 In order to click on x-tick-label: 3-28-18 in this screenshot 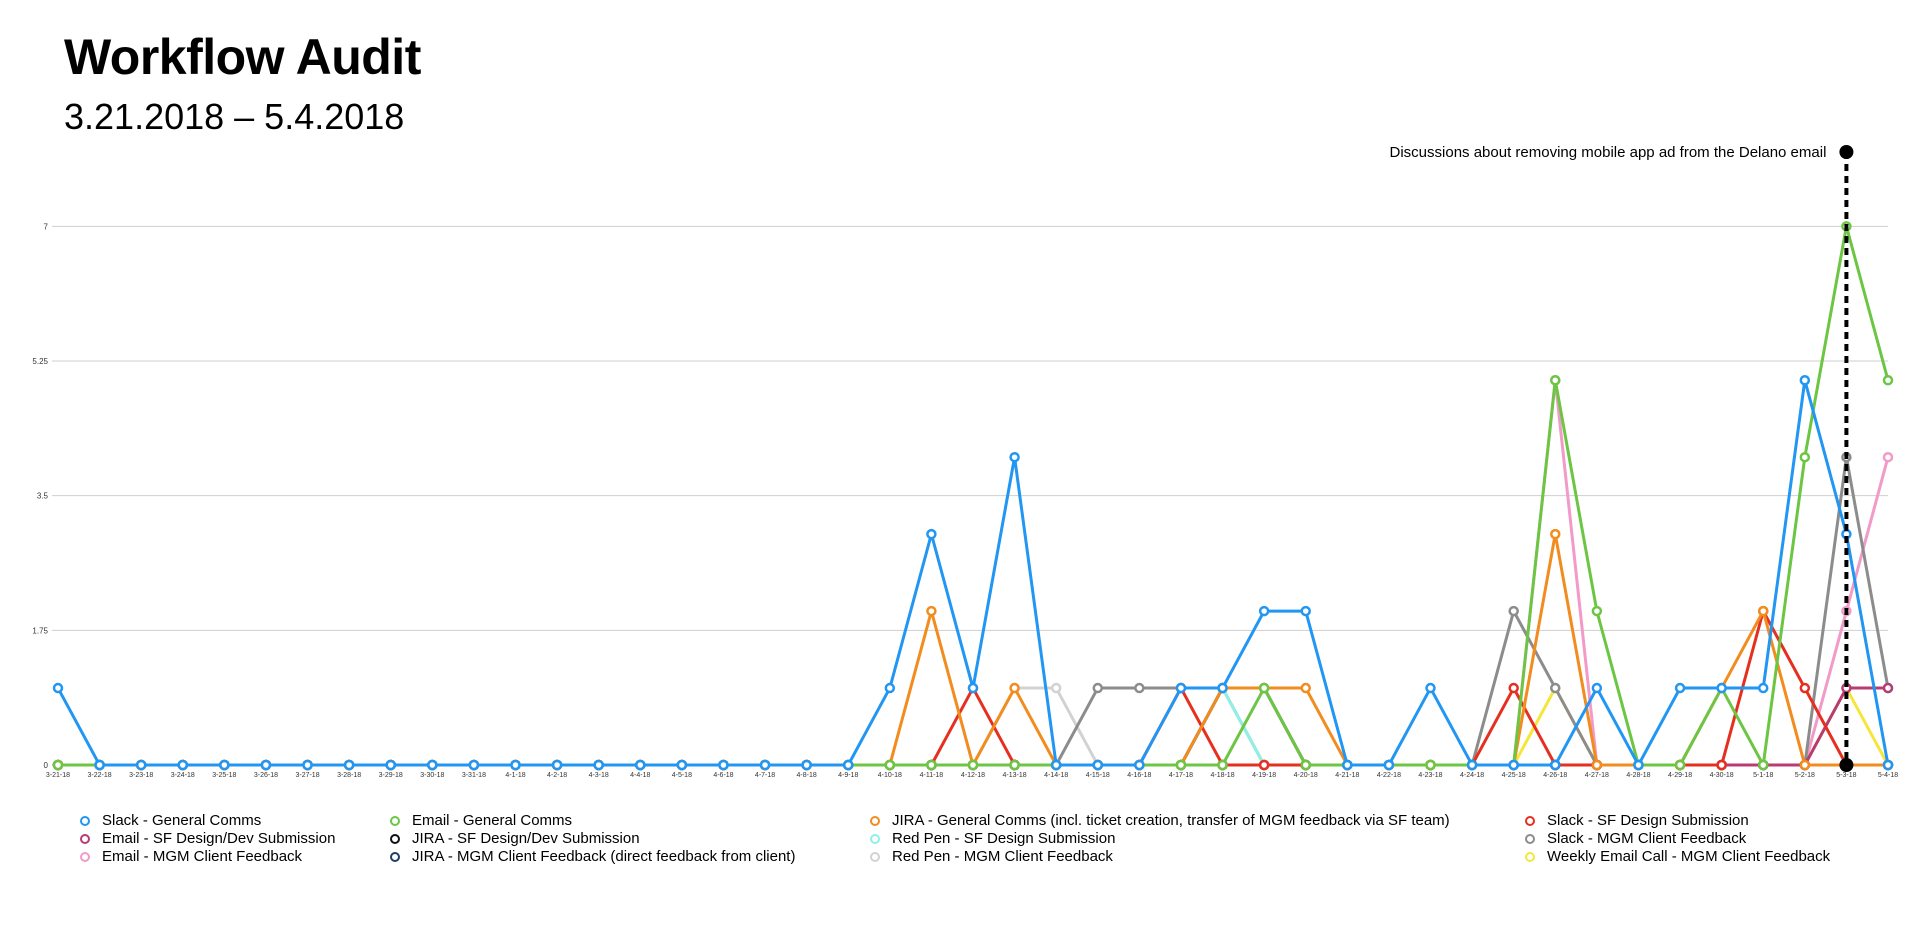, I will do `click(349, 775)`.